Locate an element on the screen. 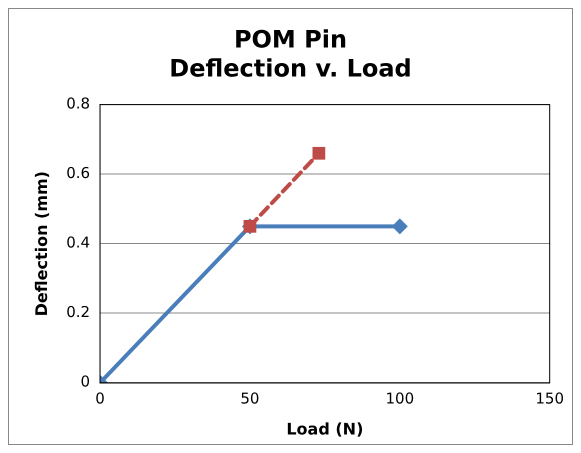 The width and height of the screenshot is (581, 453). x-tick-label: 100 is located at coordinates (399, 399).